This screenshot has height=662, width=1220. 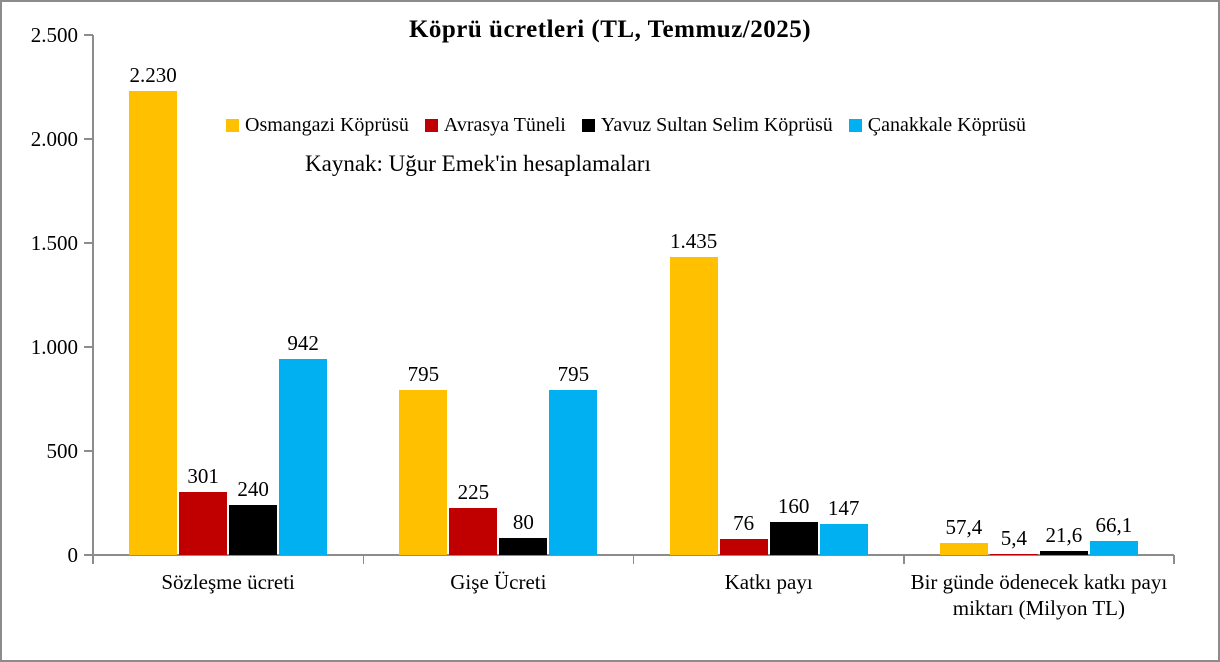 I want to click on y-axis-line, so click(x=93, y=295).